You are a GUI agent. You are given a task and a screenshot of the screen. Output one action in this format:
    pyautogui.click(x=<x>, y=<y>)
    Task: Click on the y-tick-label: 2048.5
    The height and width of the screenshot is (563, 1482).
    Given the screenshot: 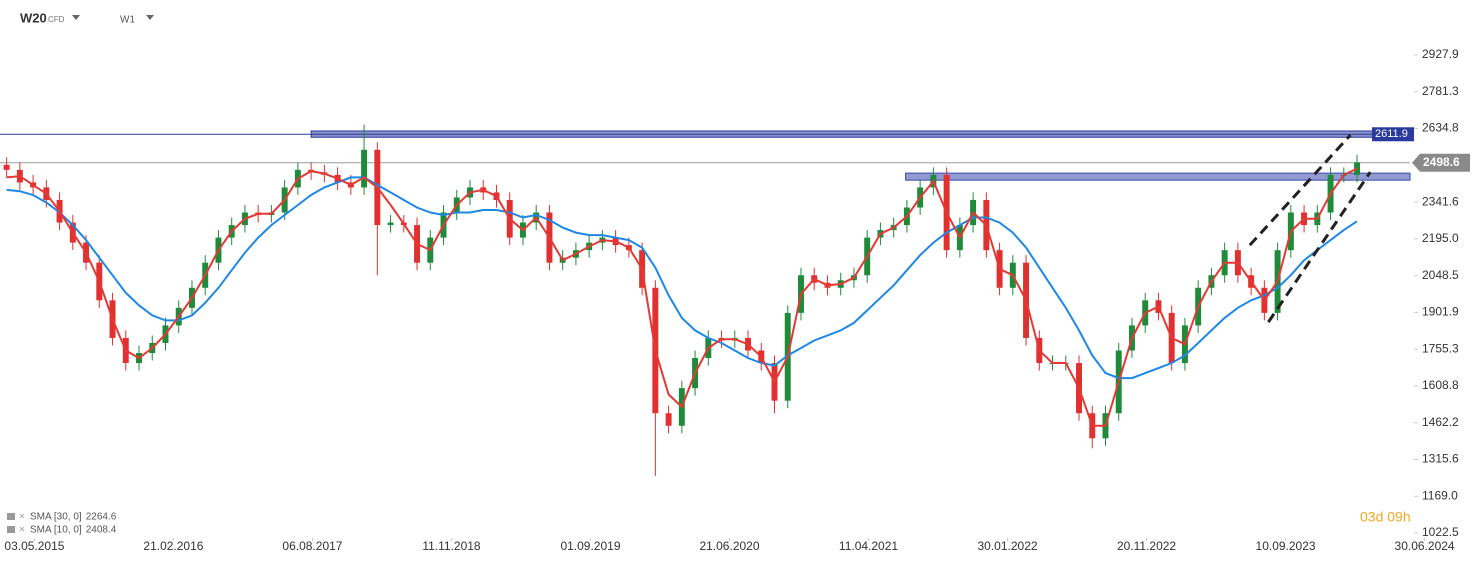 What is the action you would take?
    pyautogui.click(x=1440, y=275)
    